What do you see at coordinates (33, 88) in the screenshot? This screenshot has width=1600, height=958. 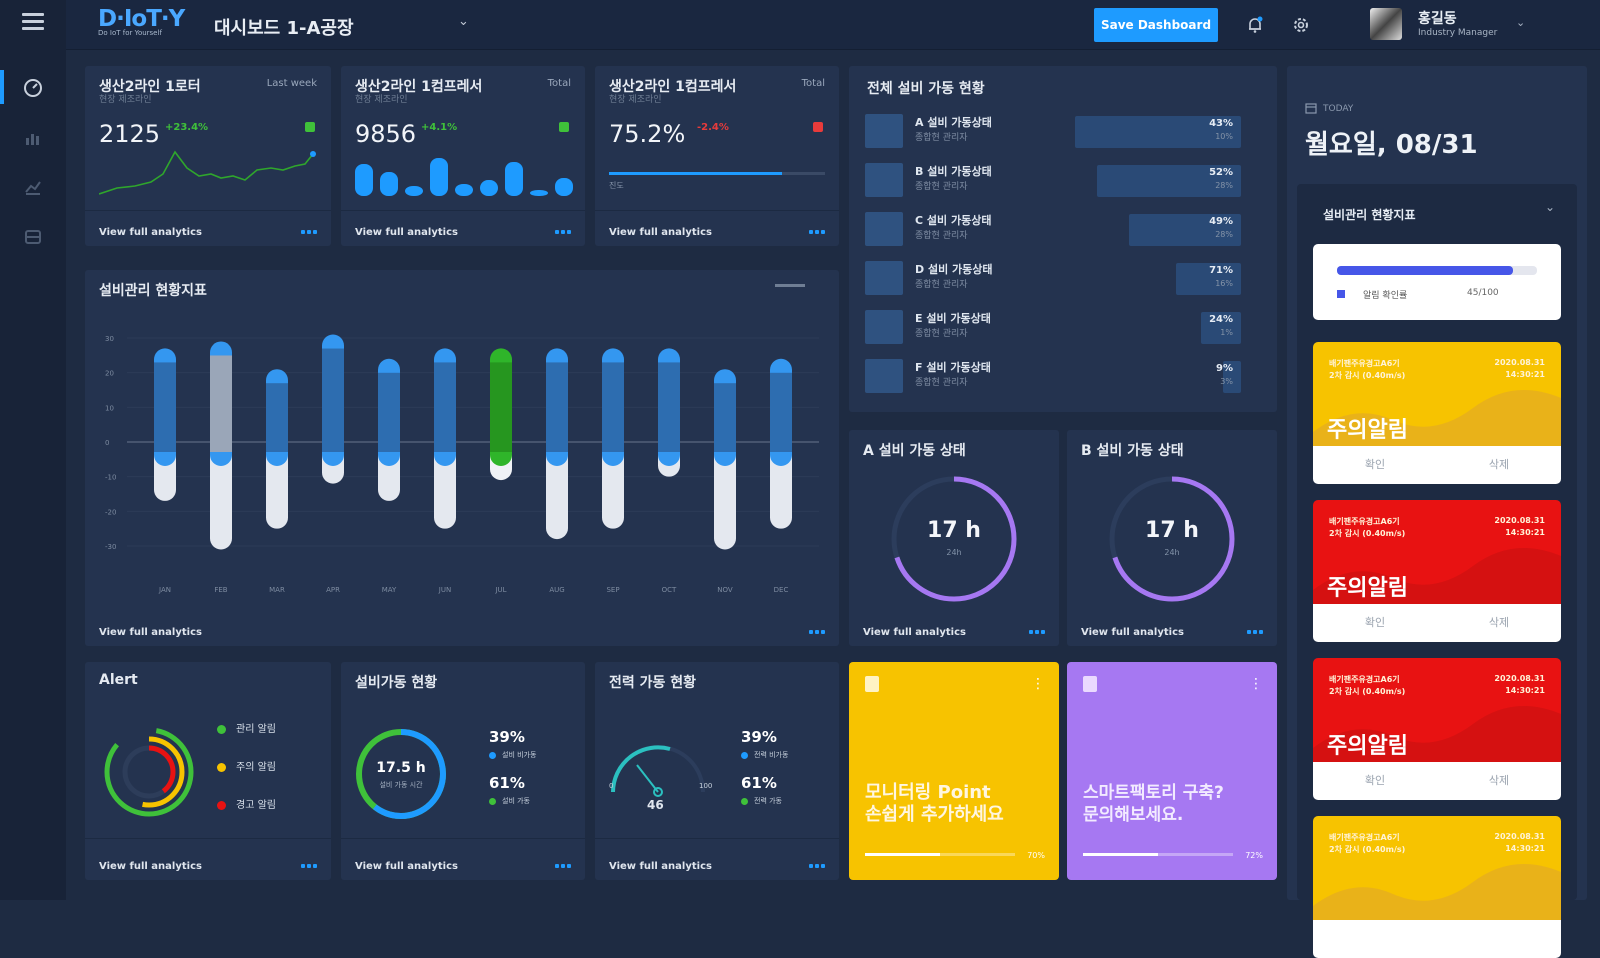 I see `dashboard-icon` at bounding box center [33, 88].